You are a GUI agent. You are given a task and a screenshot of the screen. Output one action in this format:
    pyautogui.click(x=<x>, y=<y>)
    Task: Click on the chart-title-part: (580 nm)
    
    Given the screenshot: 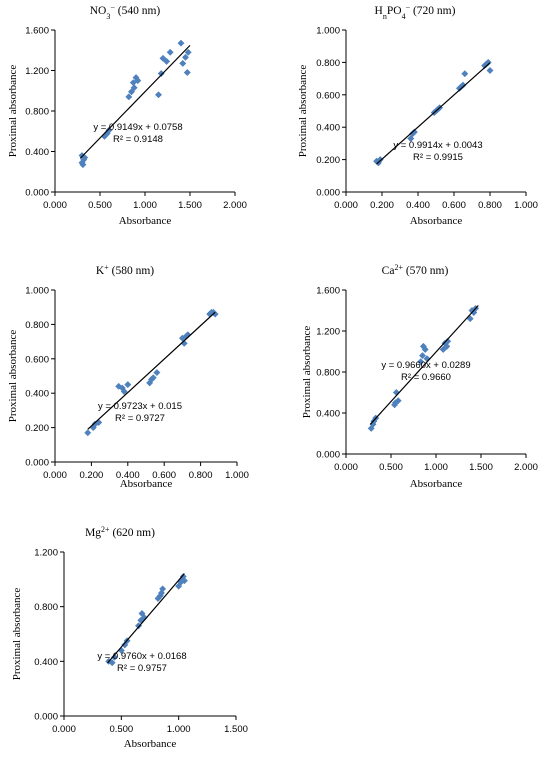 What is the action you would take?
    pyautogui.click(x=132, y=271)
    